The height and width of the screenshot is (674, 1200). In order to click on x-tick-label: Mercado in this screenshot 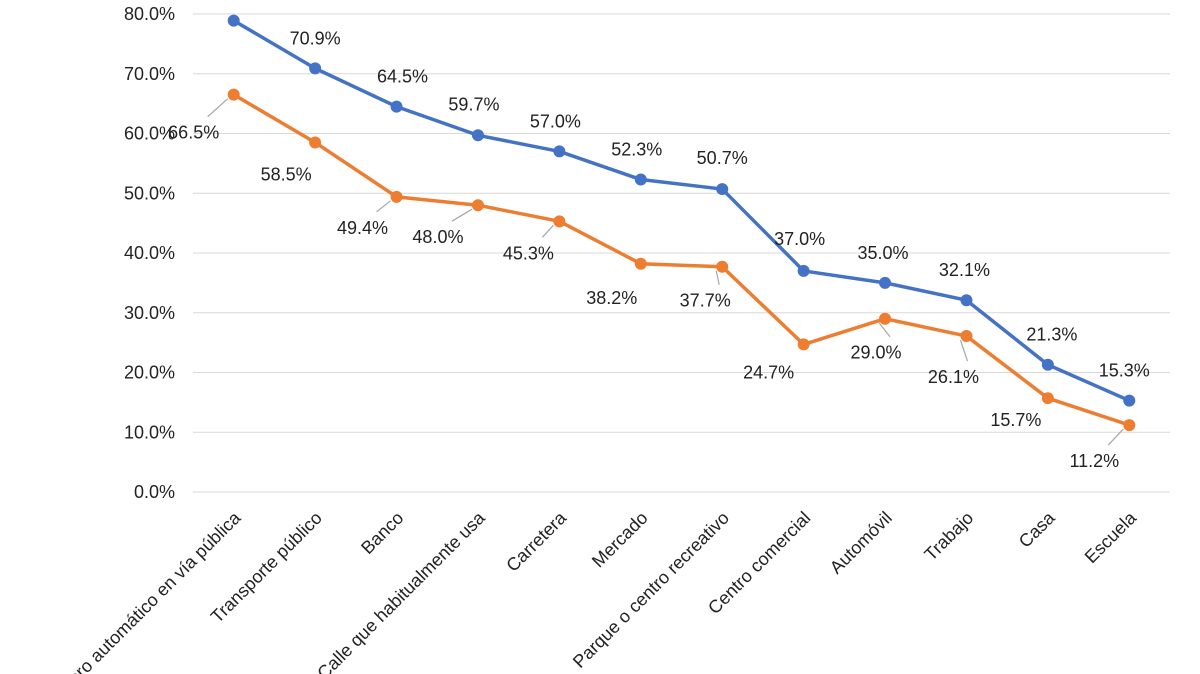, I will do `click(620, 540)`.